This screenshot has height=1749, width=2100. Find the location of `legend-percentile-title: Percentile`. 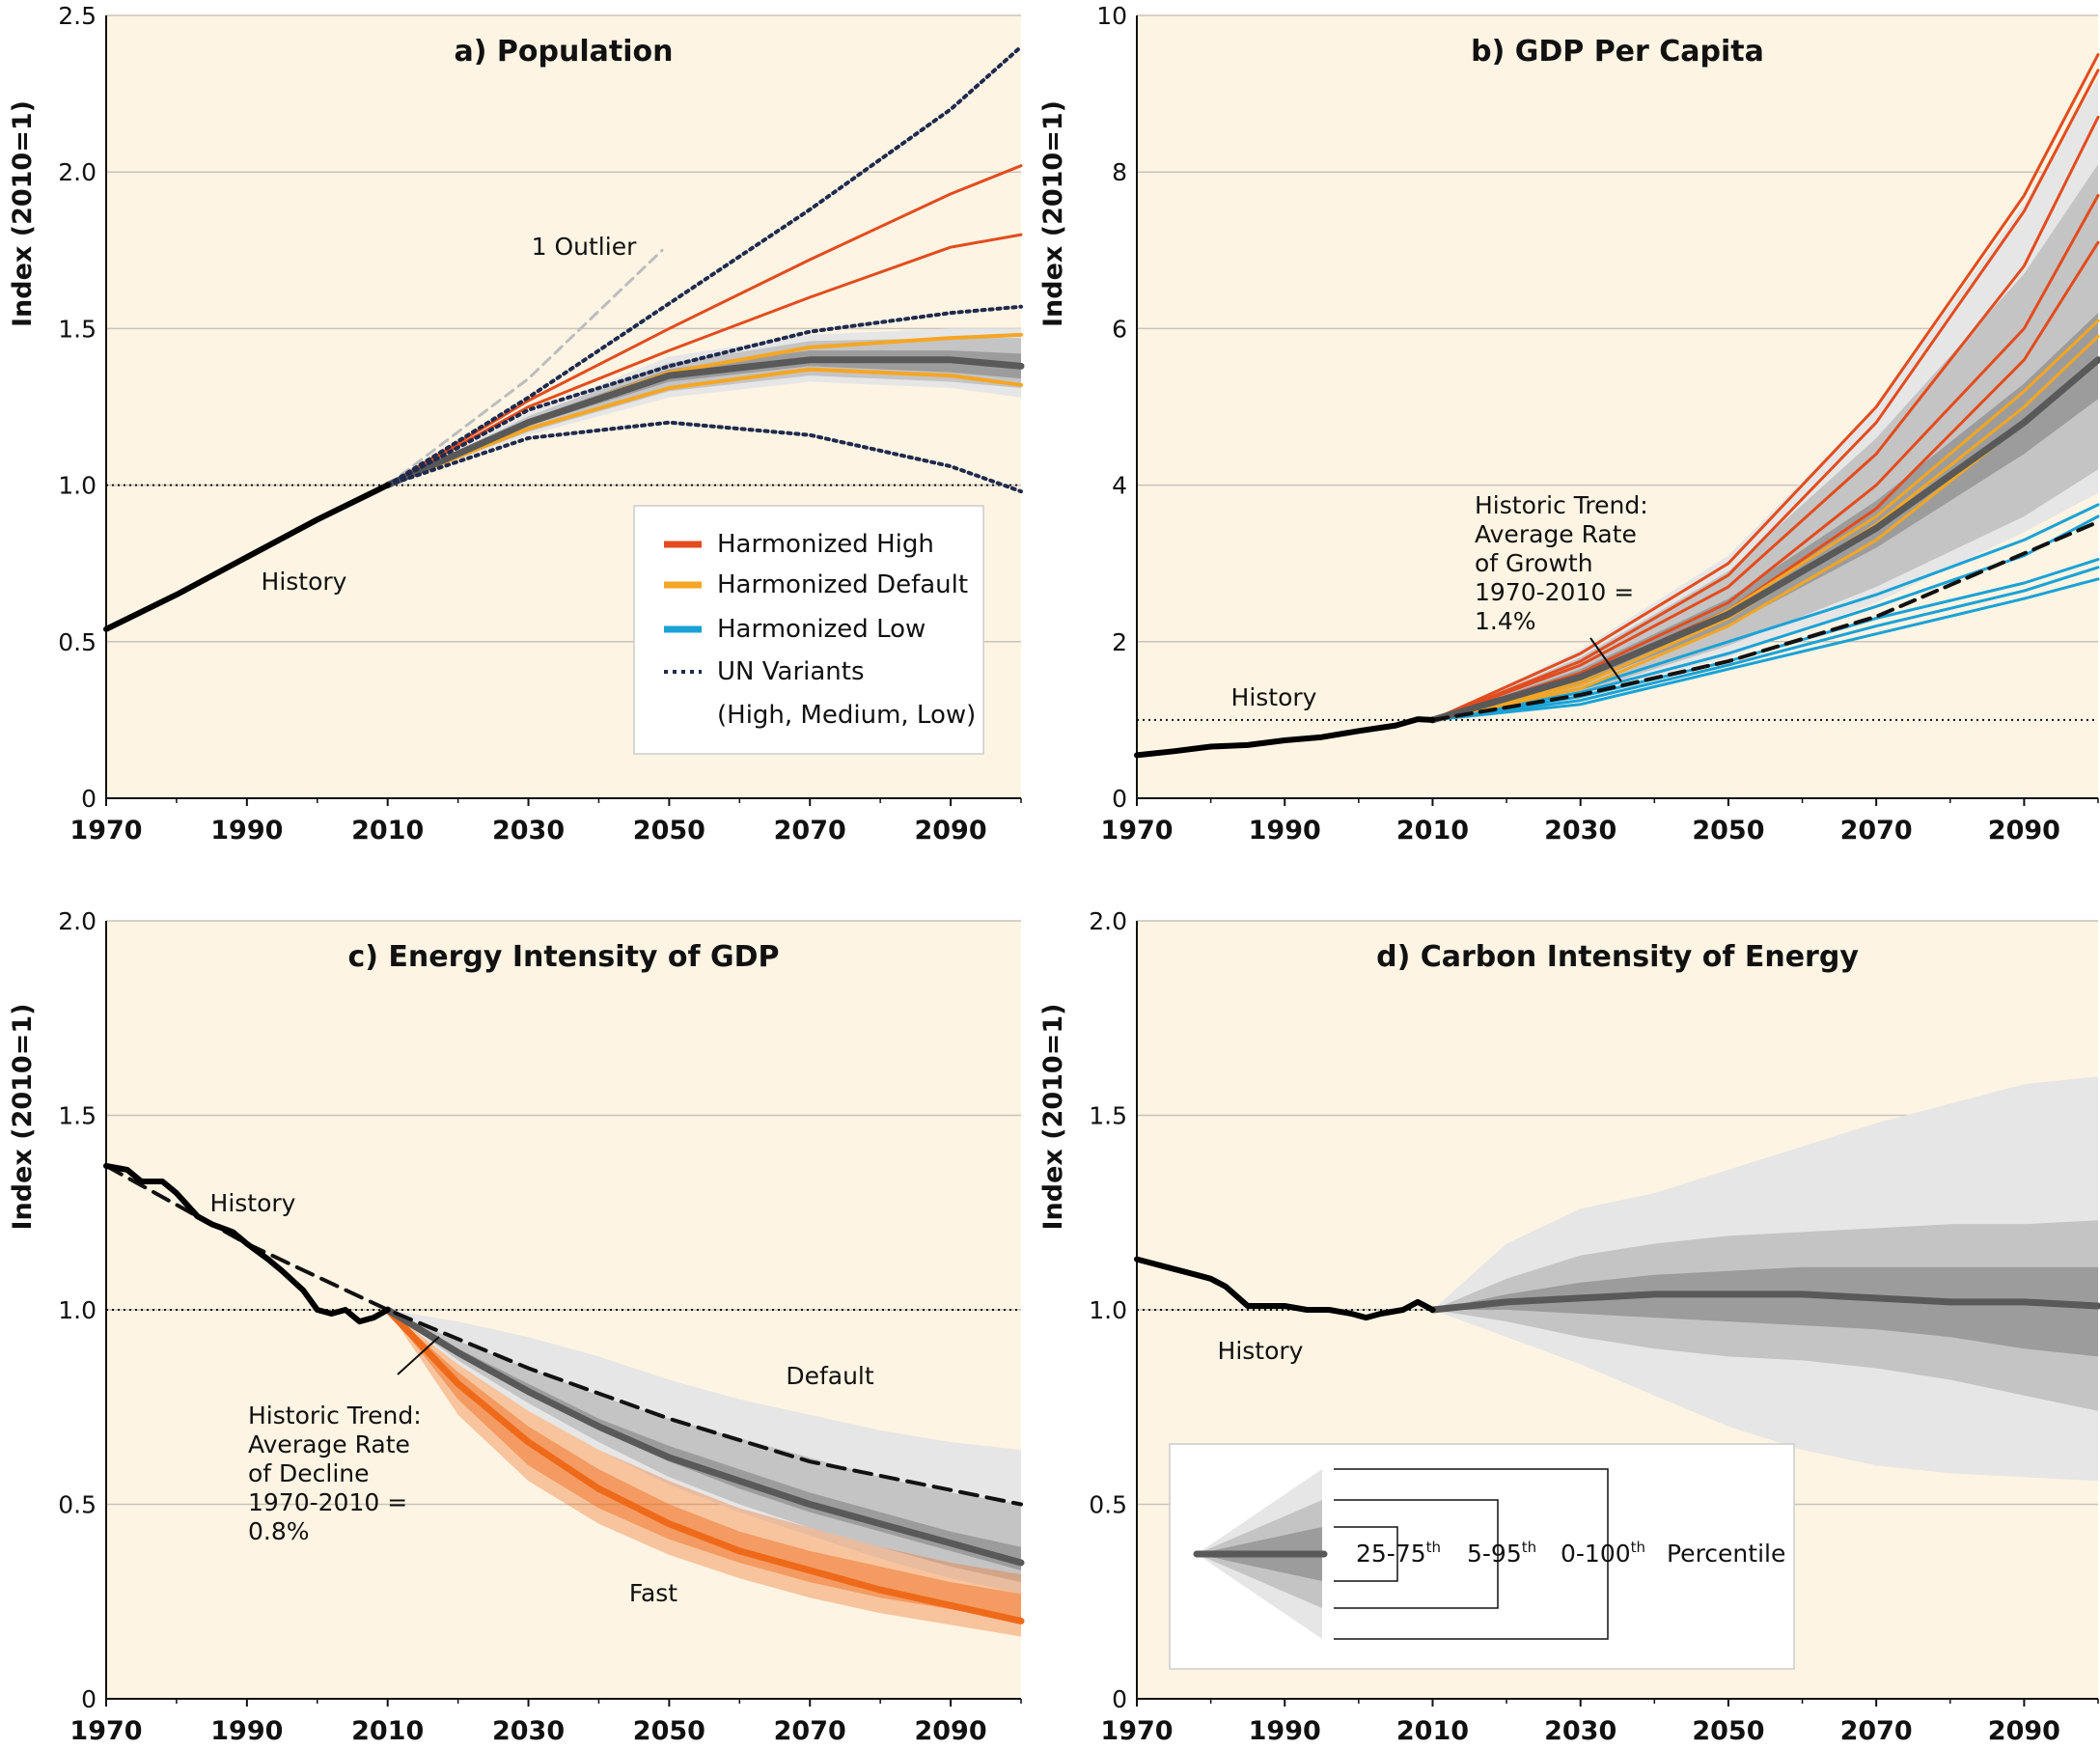

legend-percentile-title: Percentile is located at coordinates (1726, 1554).